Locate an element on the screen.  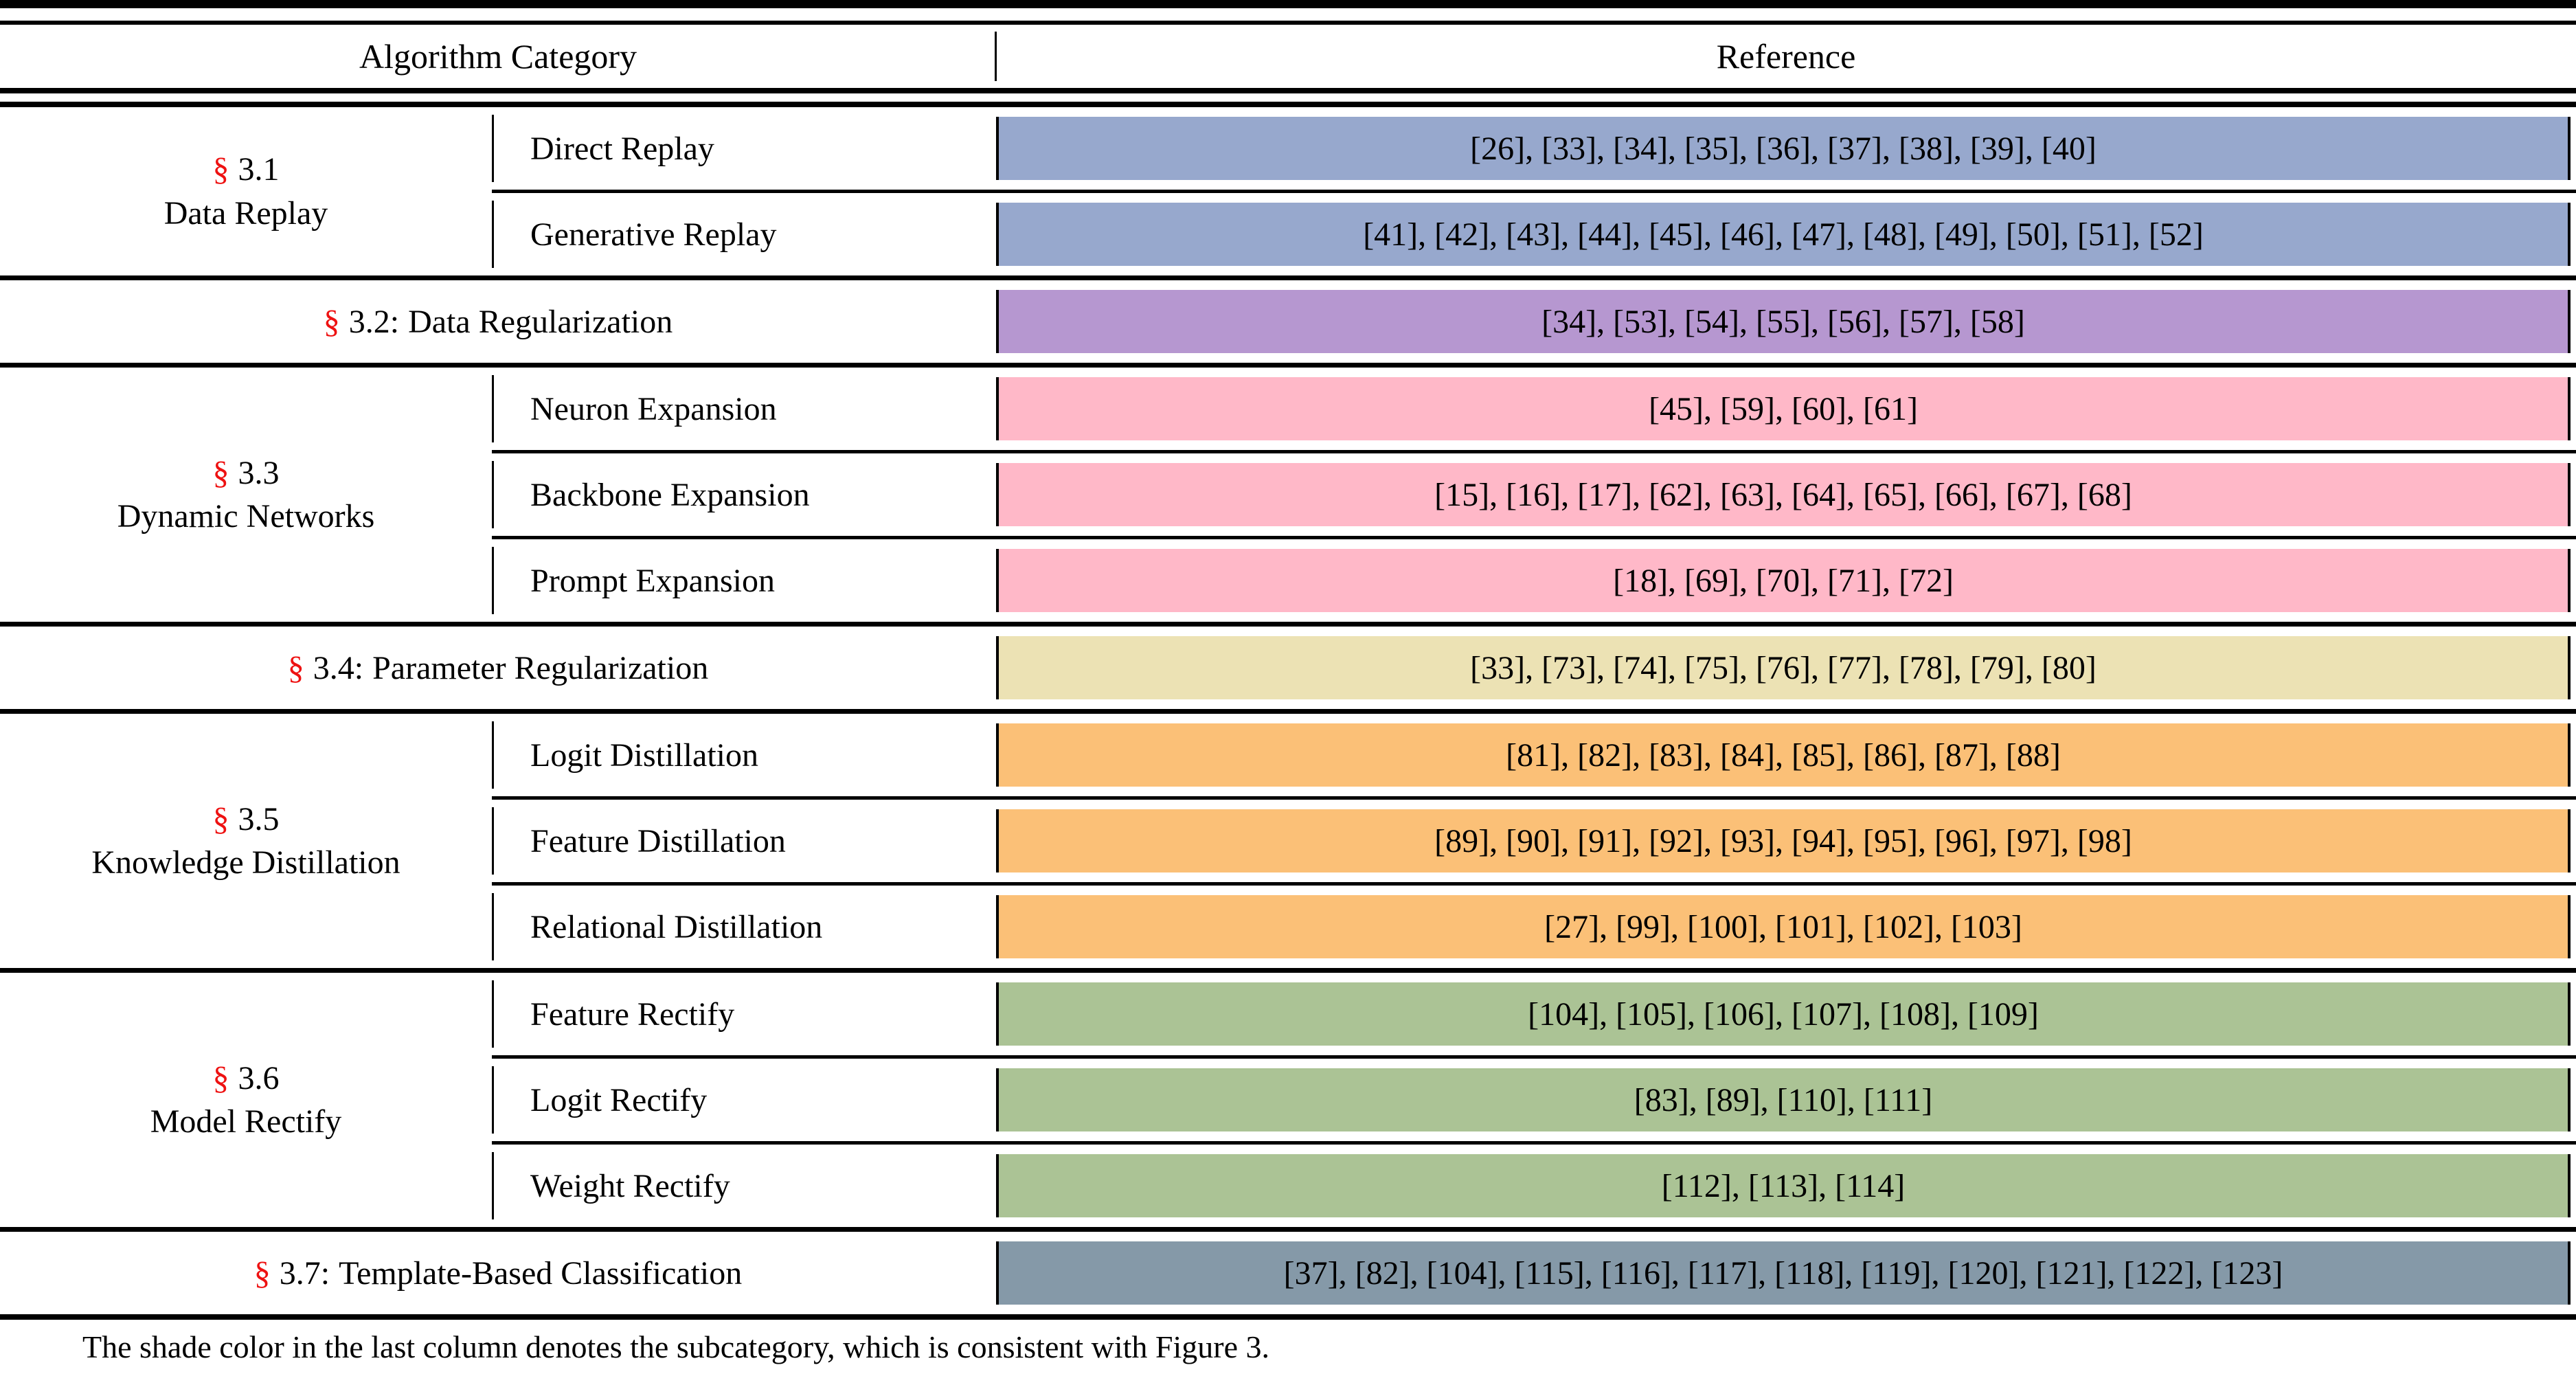
reference-bar: [112], [113], [114] is located at coordinates (1783, 1185).